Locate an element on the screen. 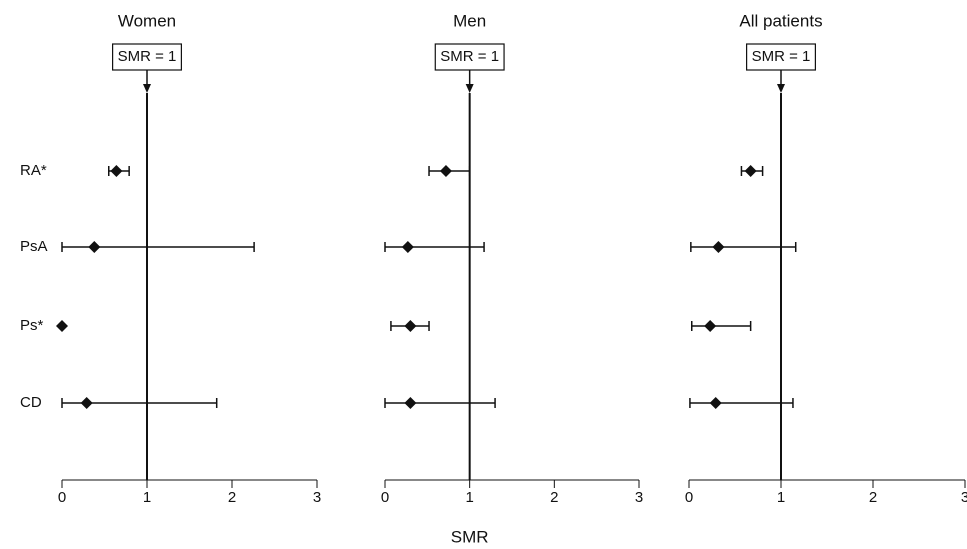 The image size is (967, 549). x-axis-label: SMR is located at coordinates (470, 536).